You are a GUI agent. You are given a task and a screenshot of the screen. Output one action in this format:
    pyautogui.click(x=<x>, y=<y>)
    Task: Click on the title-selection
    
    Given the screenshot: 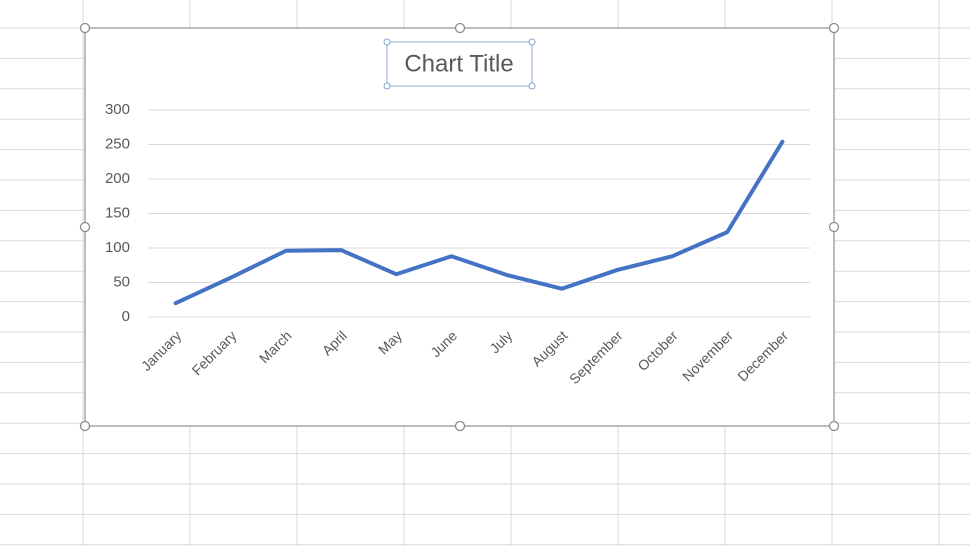 What is the action you would take?
    pyautogui.click(x=459, y=64)
    